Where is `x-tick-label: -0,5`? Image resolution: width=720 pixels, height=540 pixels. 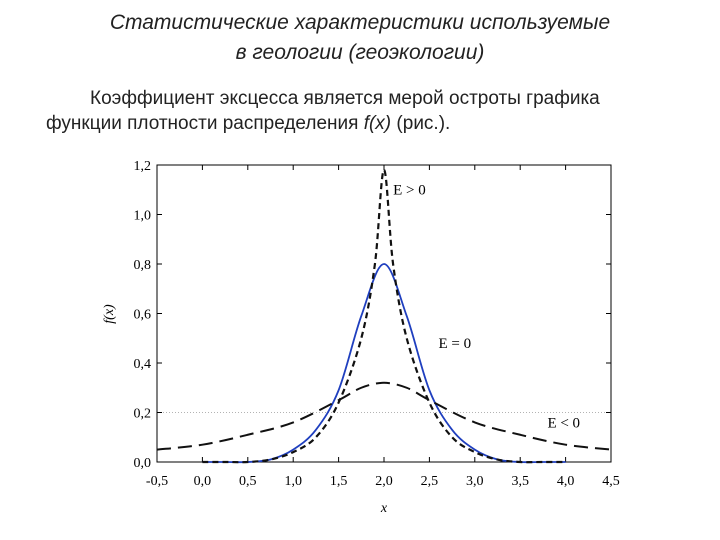
x-tick-label: -0,5 is located at coordinates (157, 481).